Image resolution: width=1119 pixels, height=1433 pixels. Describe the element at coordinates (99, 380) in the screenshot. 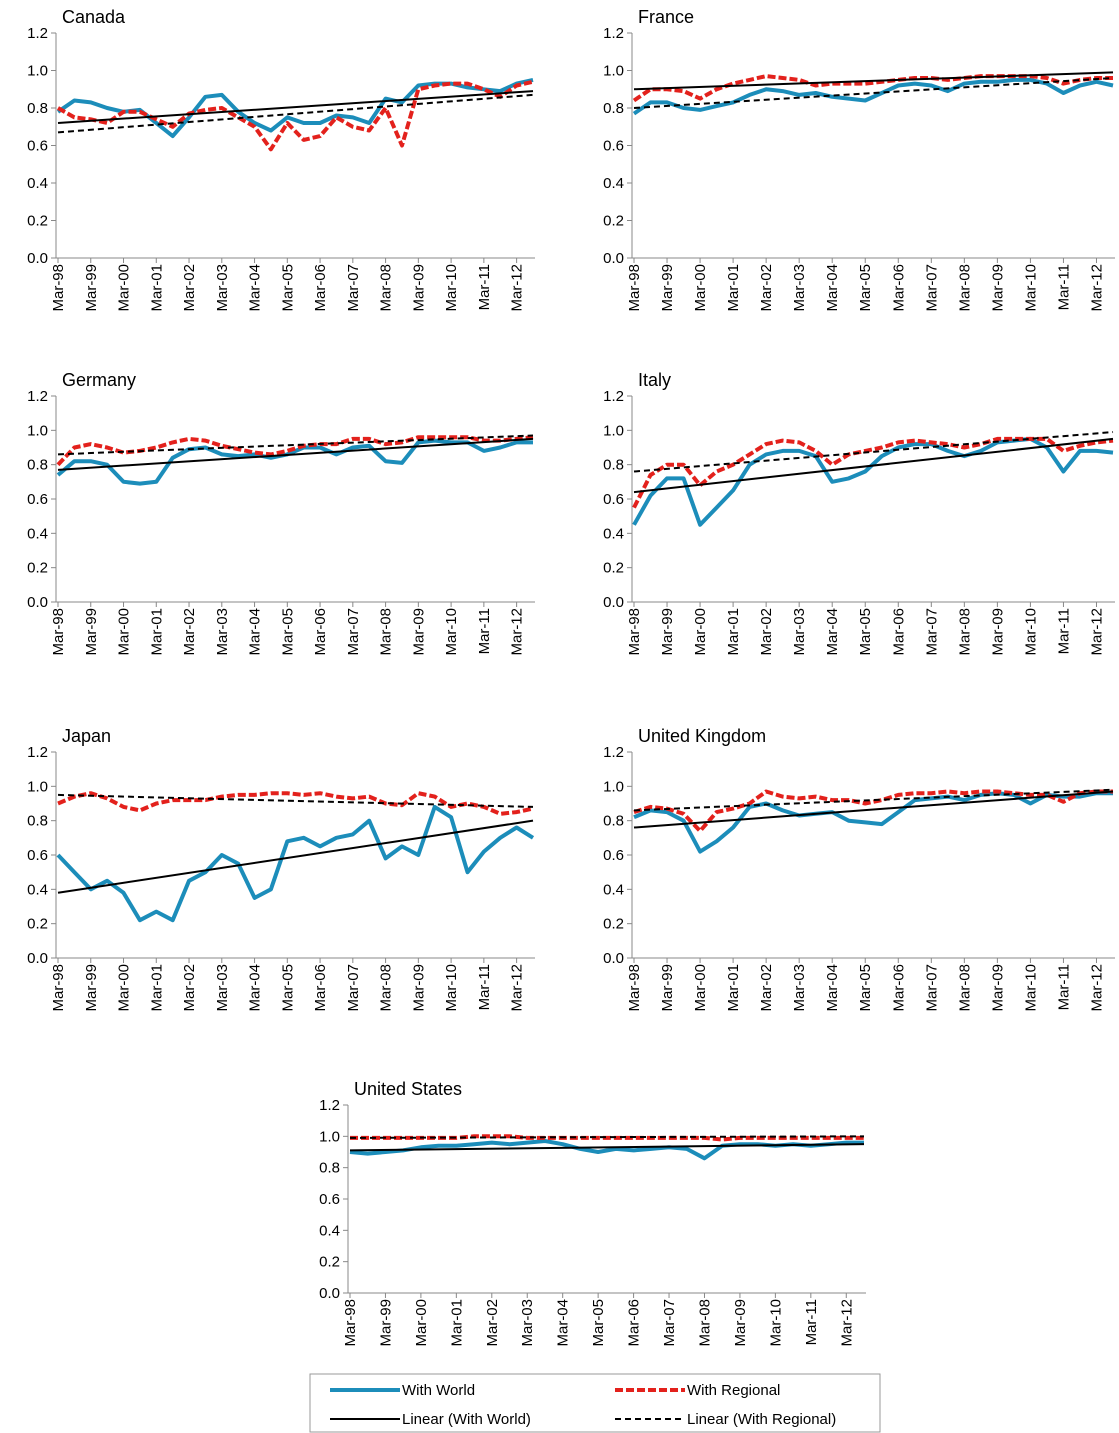

I see `chart-title: Germany` at that location.